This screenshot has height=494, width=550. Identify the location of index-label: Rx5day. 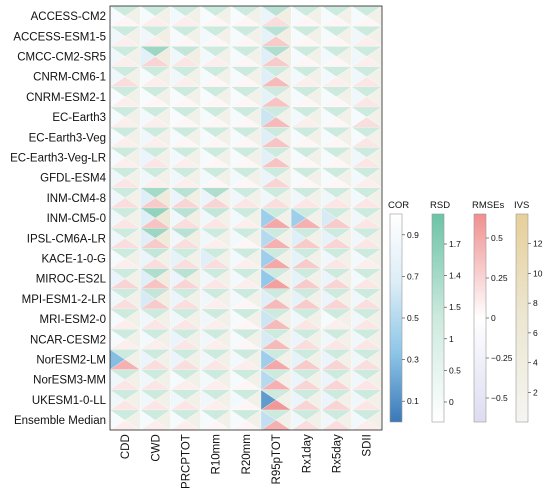
(338, 453).